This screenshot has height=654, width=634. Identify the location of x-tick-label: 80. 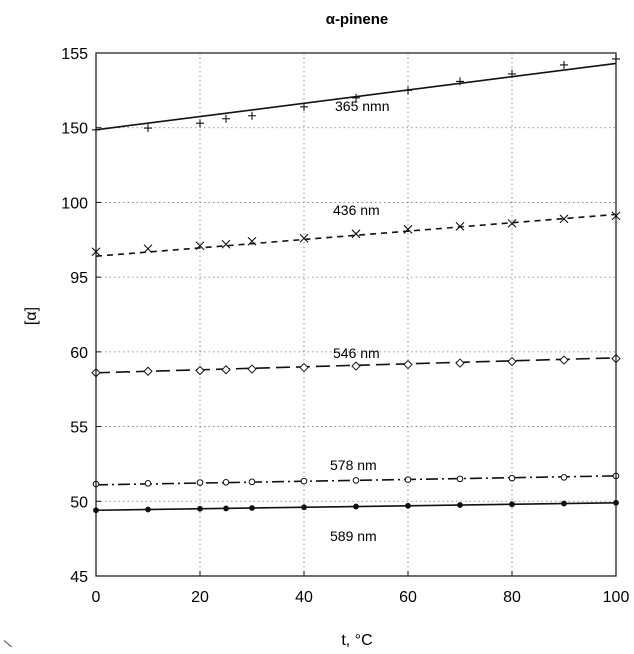
(512, 597).